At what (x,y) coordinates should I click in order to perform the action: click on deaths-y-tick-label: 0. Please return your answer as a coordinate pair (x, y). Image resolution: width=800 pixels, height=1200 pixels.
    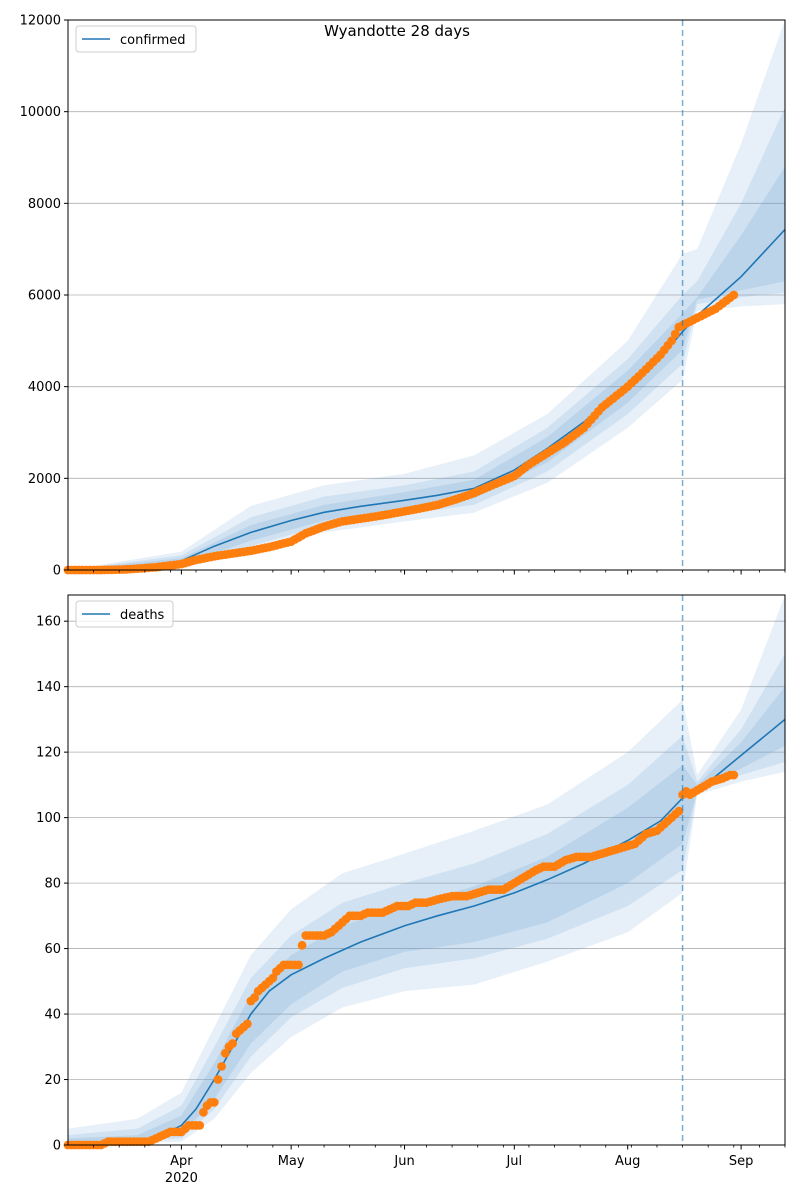
    Looking at the image, I should click on (57, 1146).